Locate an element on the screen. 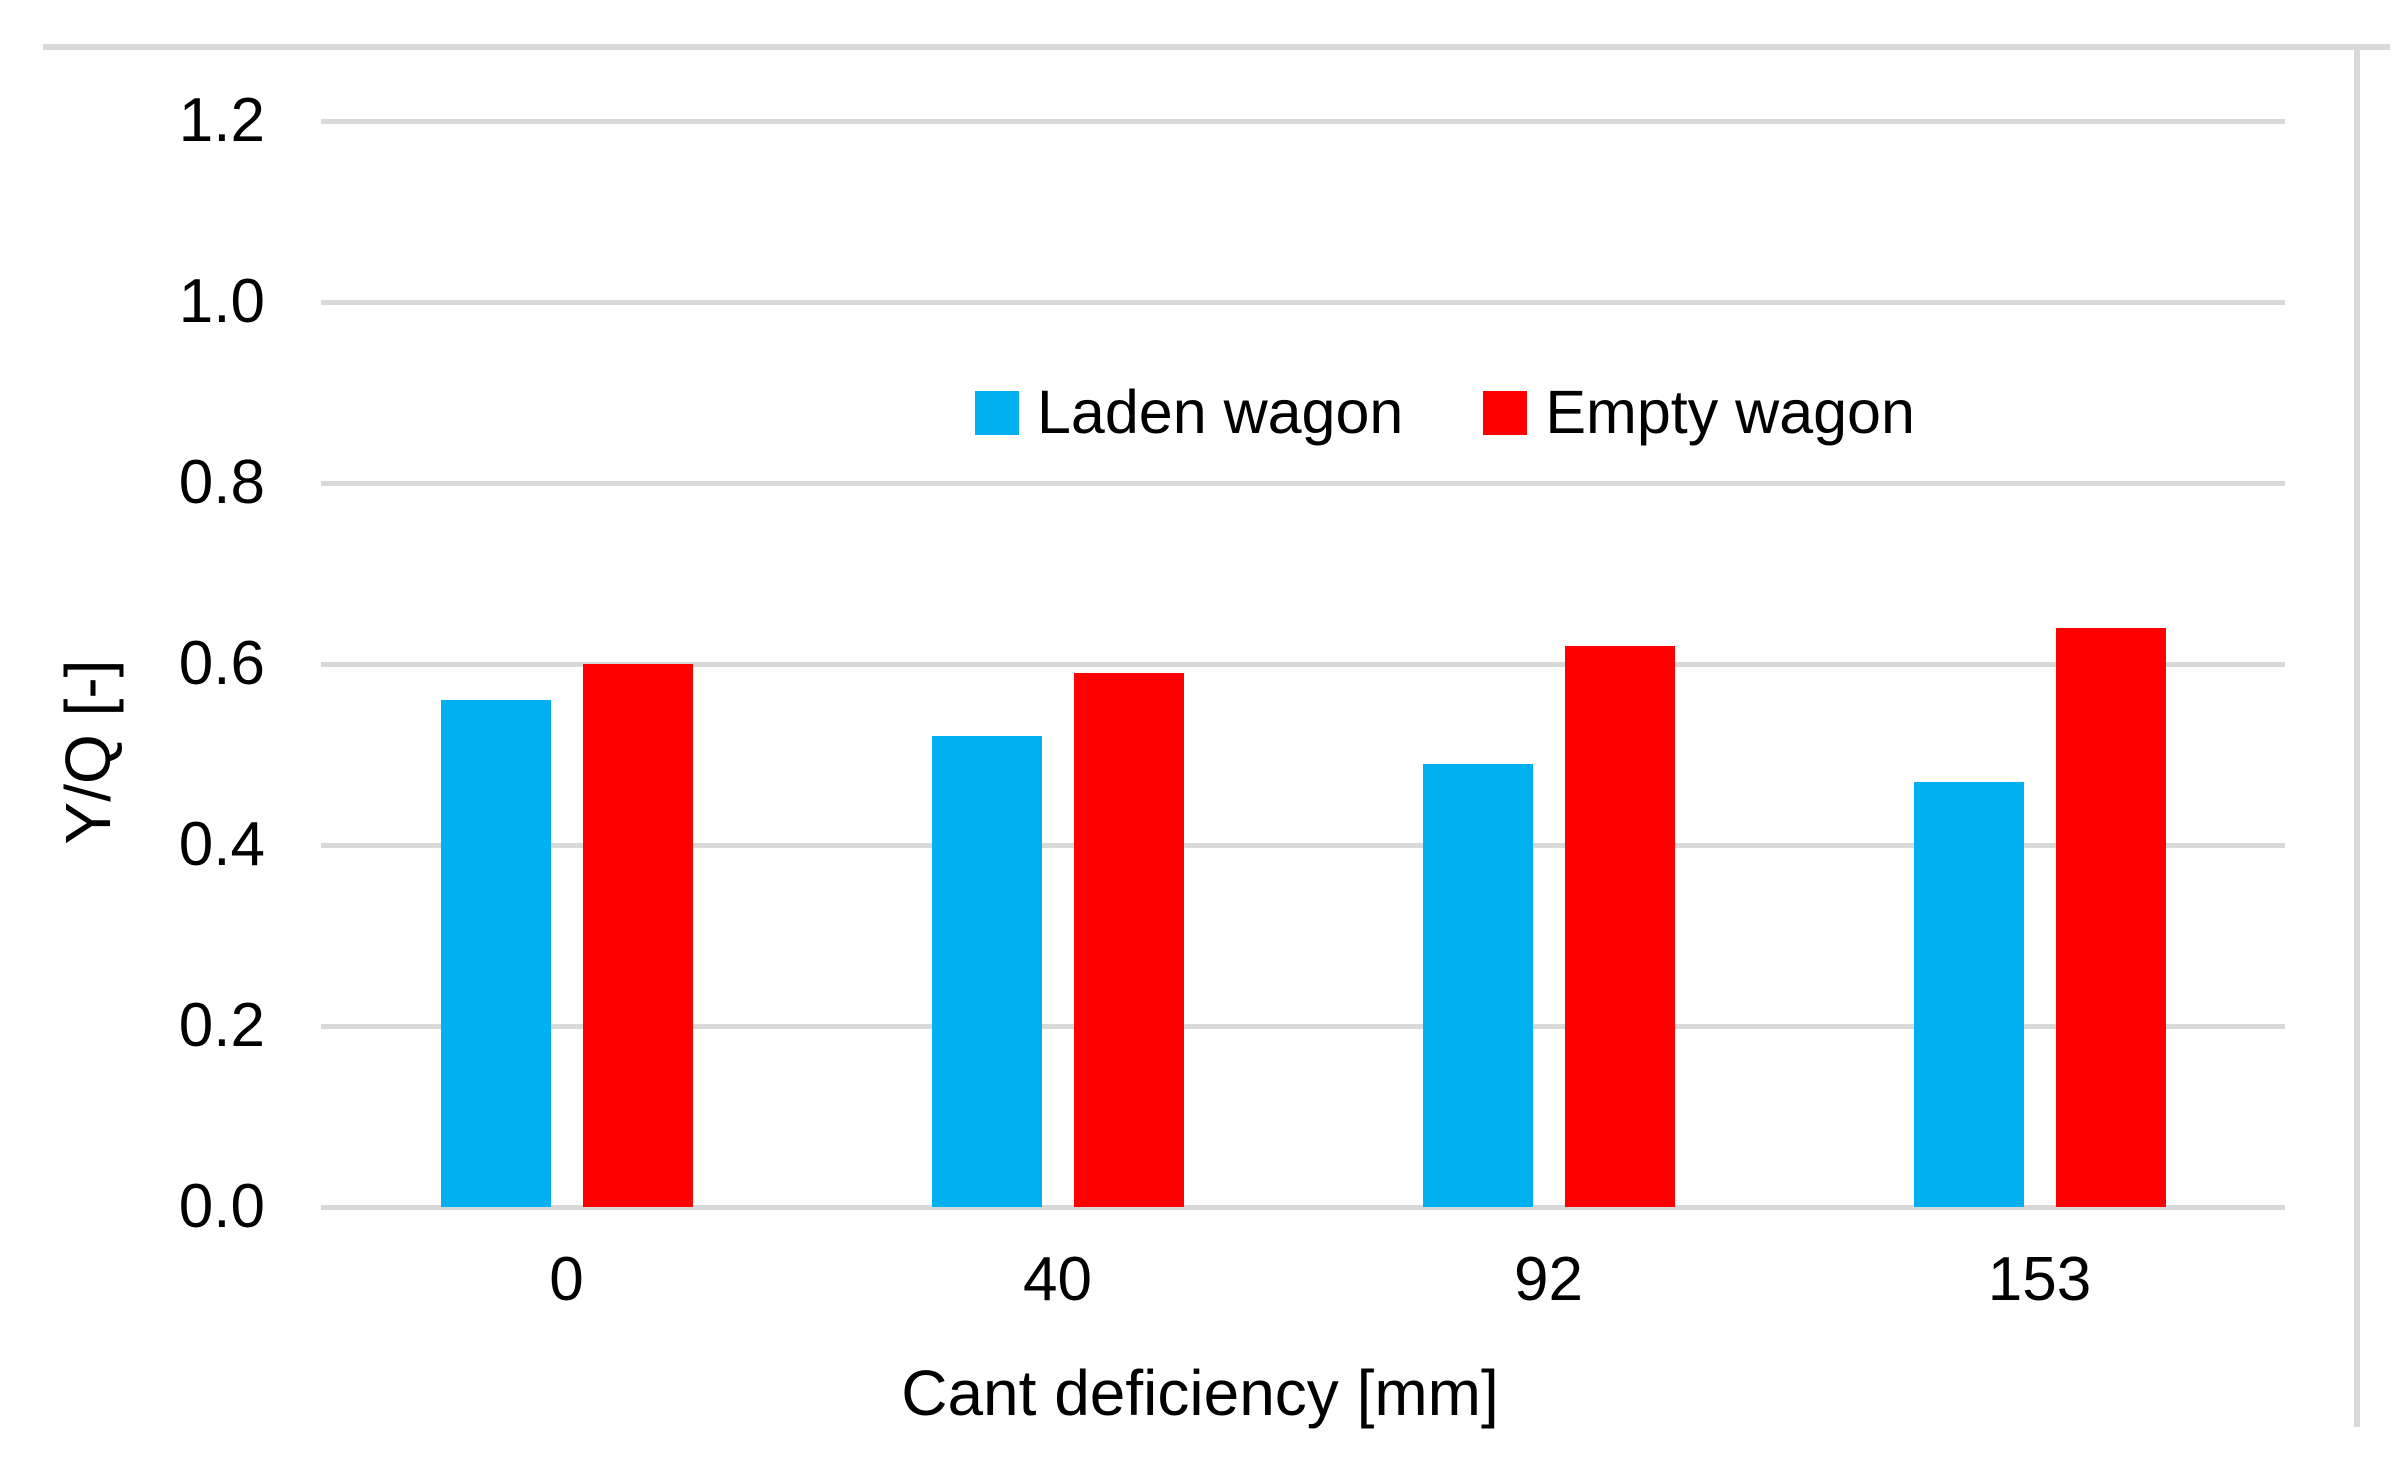 Image resolution: width=2397 pixels, height=1484 pixels. x-tick-label: 0 is located at coordinates (566, 1279).